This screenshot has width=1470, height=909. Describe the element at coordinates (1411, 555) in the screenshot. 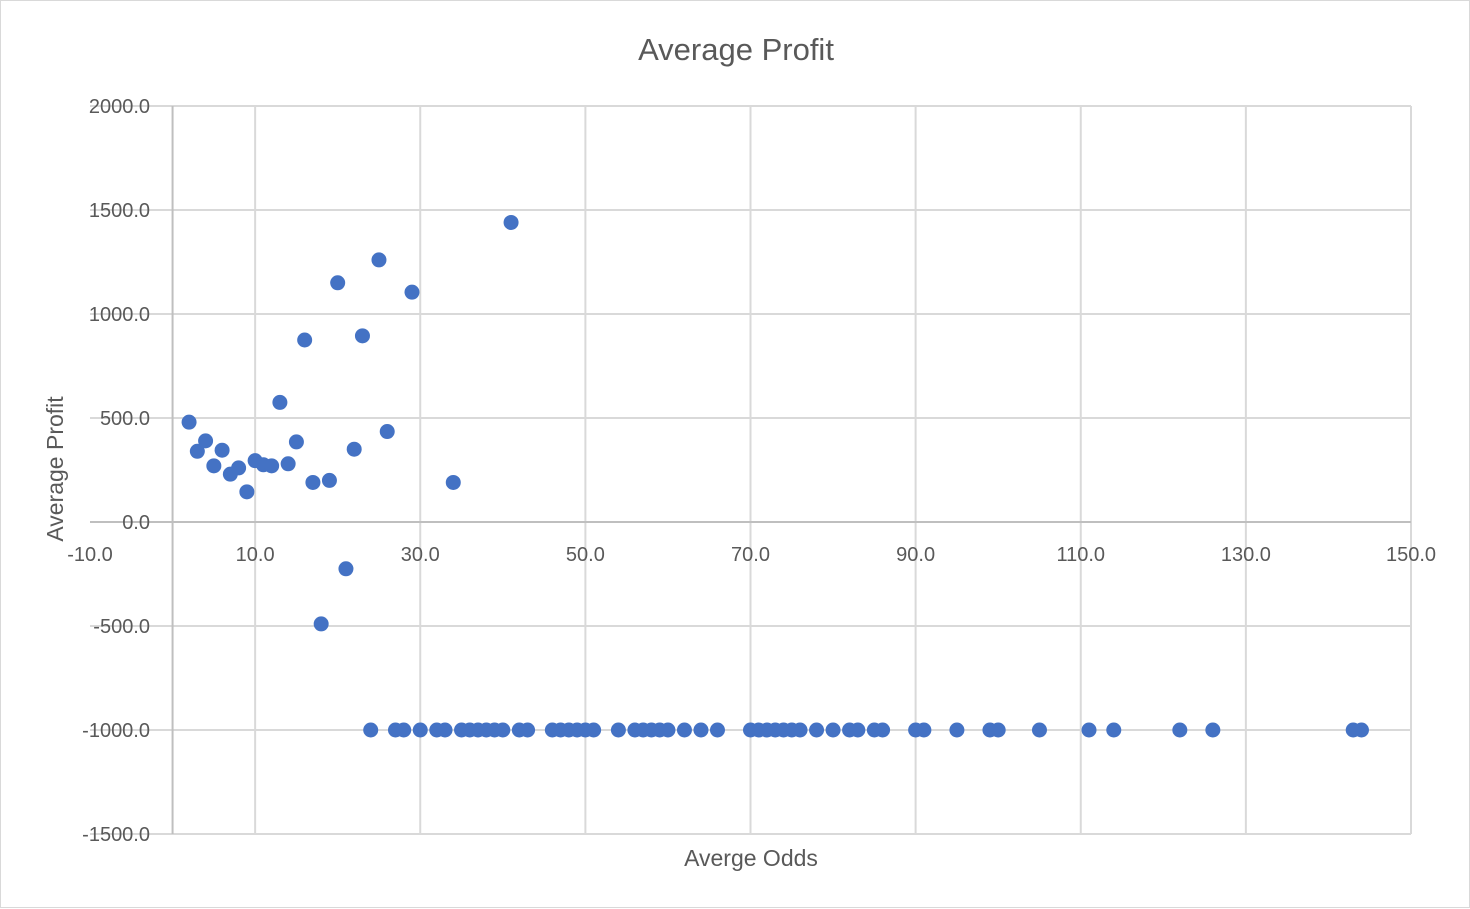

I see `x-tick-label: 150.0` at that location.